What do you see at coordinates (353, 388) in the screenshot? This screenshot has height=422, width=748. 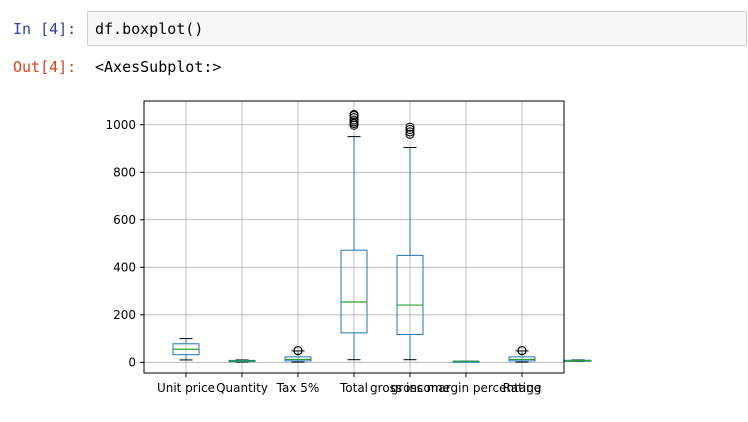 I see `x-tick-label: Total` at bounding box center [353, 388].